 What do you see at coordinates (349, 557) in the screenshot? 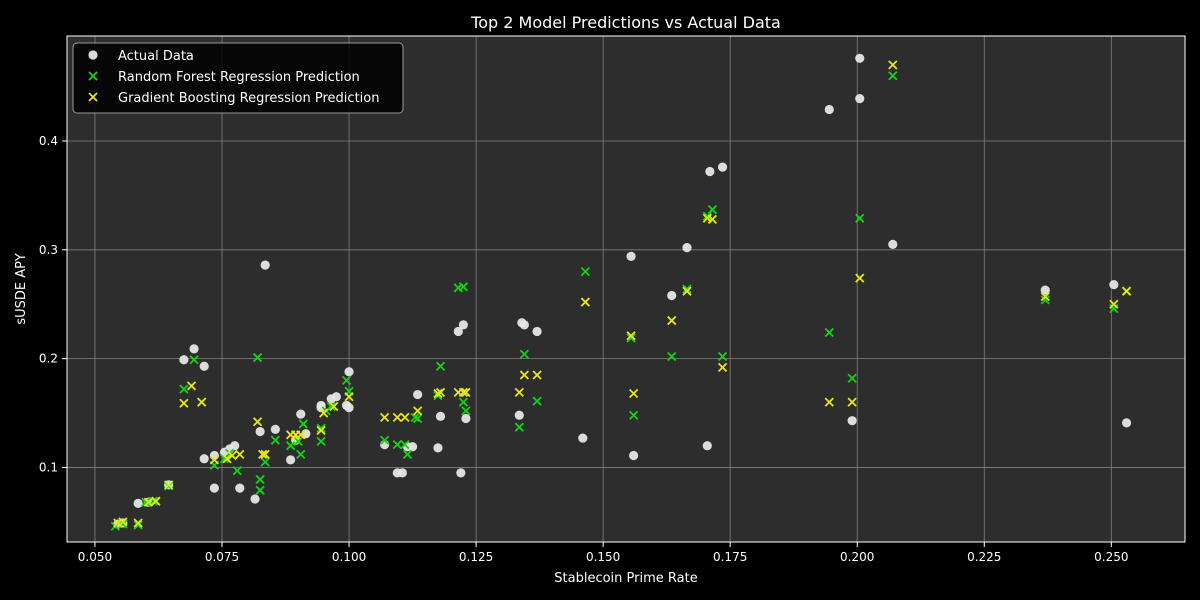
I see `x-tick-label: 0.100` at bounding box center [349, 557].